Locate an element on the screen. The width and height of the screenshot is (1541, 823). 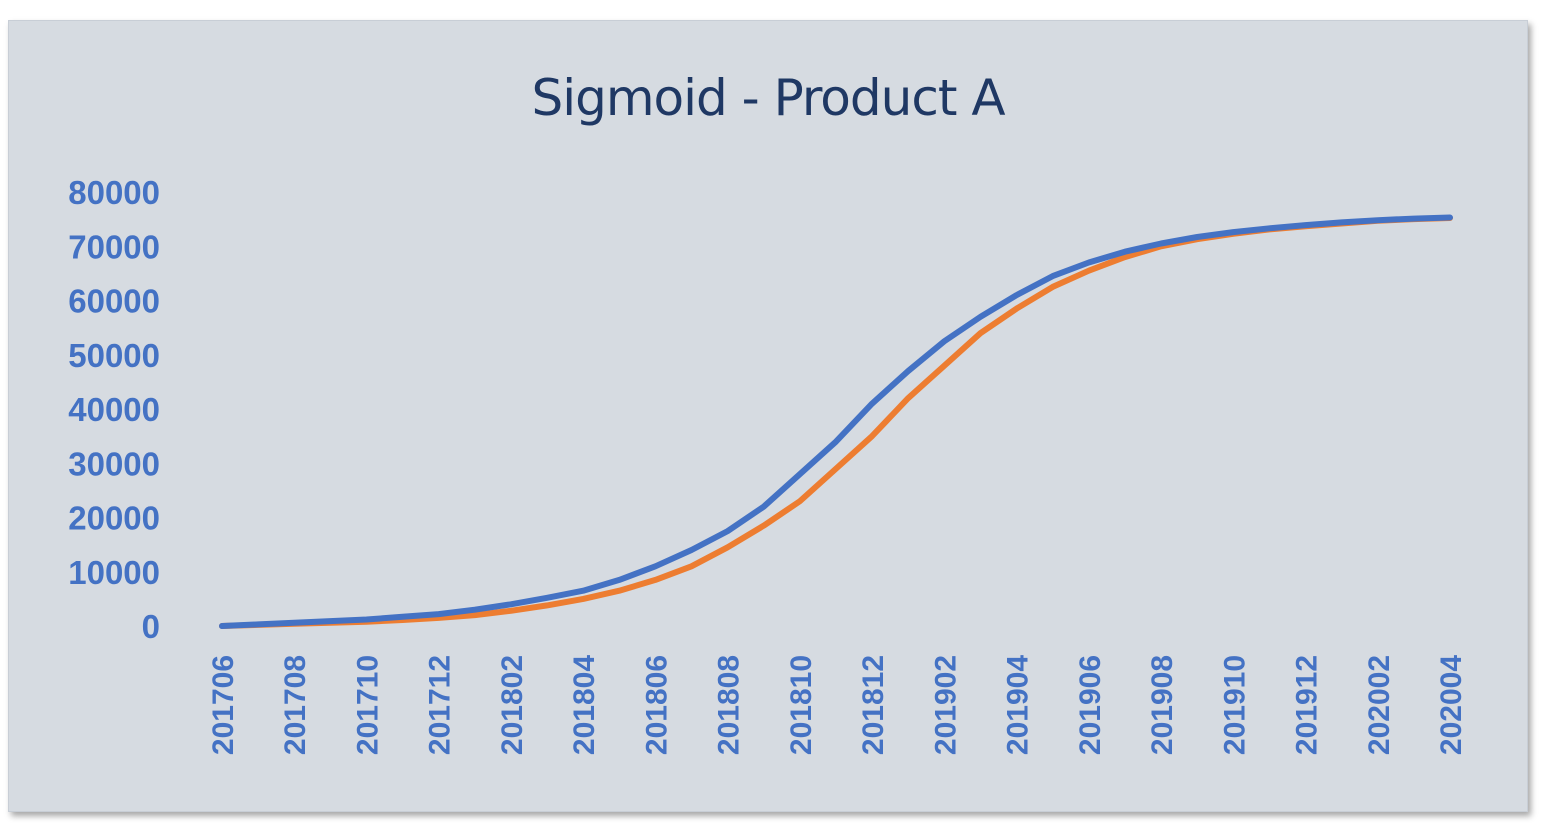
x-tick-label: 201706 is located at coordinates (223, 705).